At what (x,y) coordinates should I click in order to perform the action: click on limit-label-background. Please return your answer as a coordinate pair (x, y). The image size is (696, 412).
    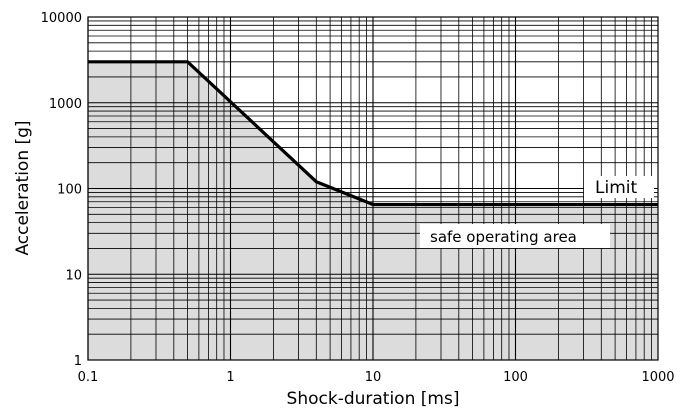
    Looking at the image, I should click on (619, 187).